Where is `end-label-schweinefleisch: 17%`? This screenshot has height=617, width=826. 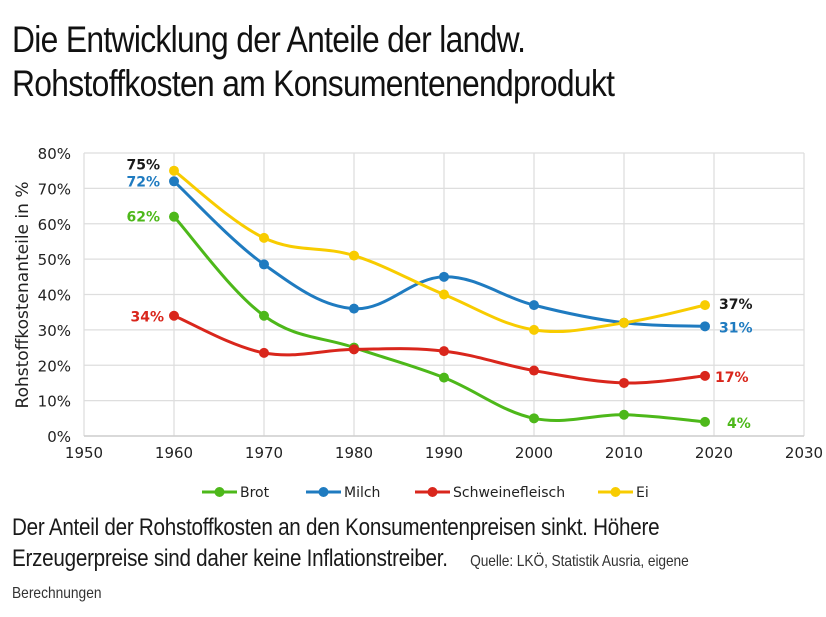
end-label-schweinefleisch: 17% is located at coordinates (732, 378).